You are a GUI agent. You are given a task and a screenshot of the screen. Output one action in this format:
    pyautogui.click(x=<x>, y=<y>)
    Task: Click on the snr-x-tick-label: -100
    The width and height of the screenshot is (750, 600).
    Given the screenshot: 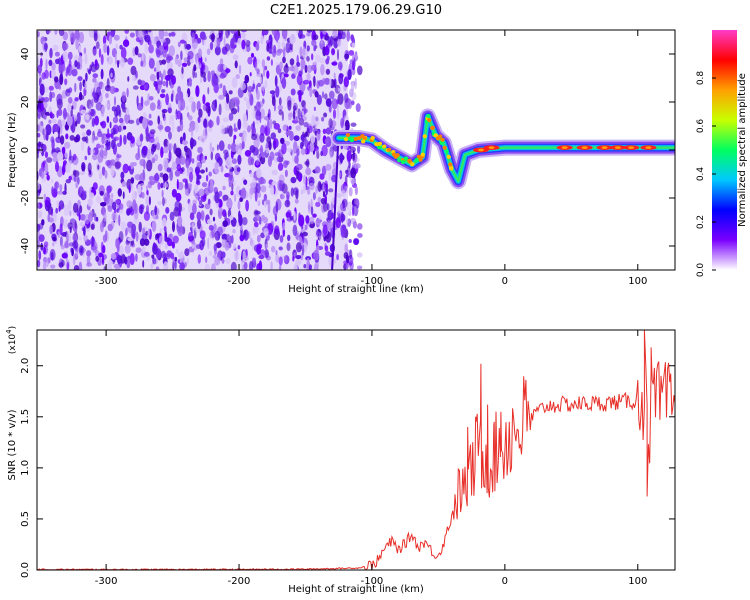 What is the action you would take?
    pyautogui.click(x=372, y=581)
    